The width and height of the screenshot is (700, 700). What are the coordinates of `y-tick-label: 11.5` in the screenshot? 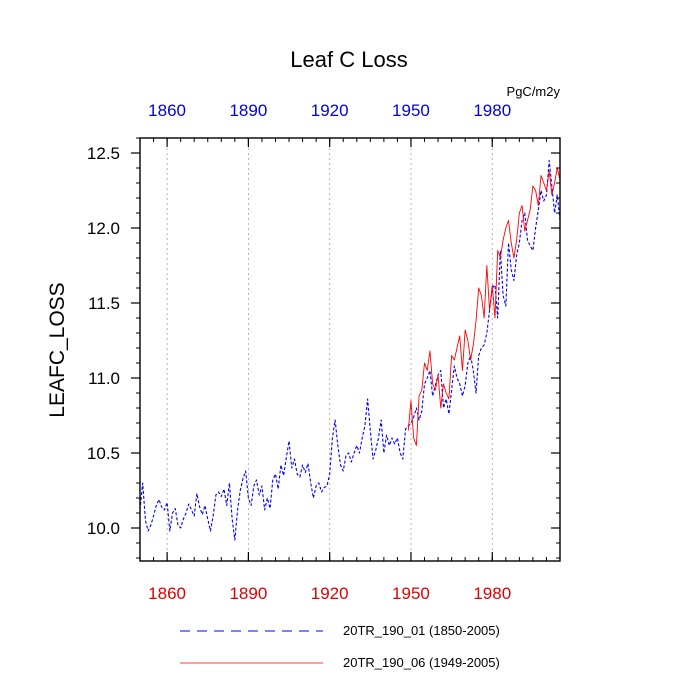 It's located at (104, 303).